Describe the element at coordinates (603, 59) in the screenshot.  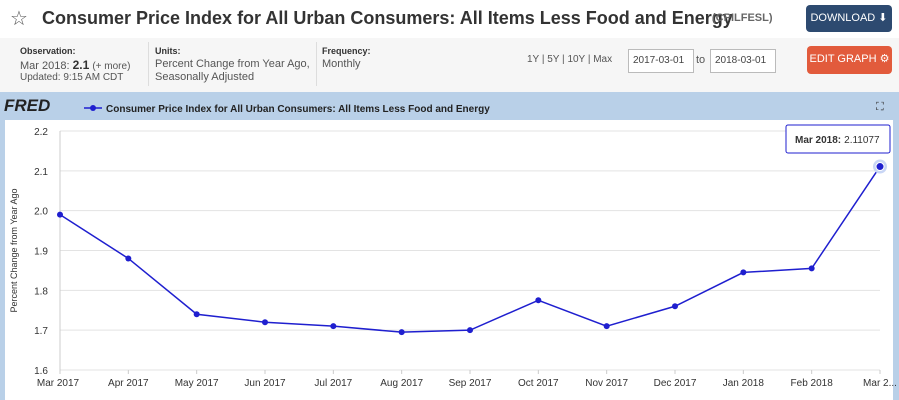
I see `range-link: Max` at that location.